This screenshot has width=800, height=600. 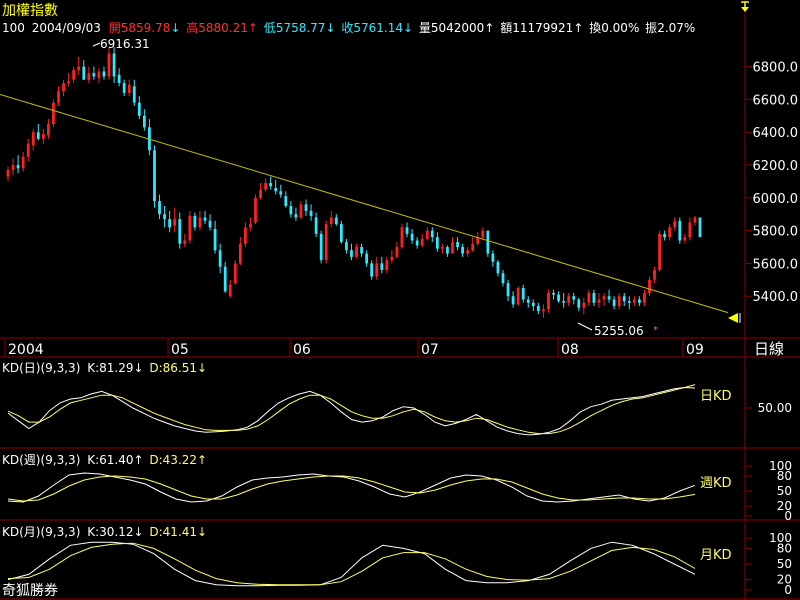 I want to click on kd-week-lines, so click(x=351, y=487).